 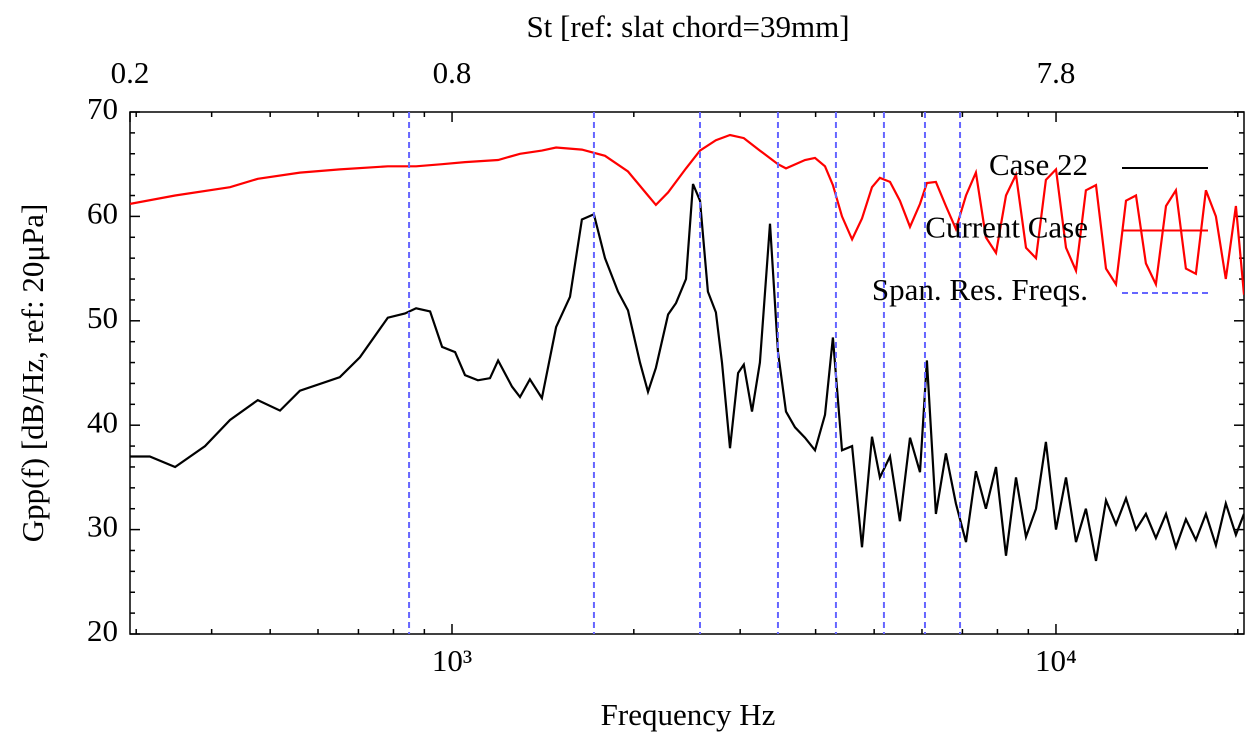 I want to click on y-tick-label: 70, so click(x=102, y=108).